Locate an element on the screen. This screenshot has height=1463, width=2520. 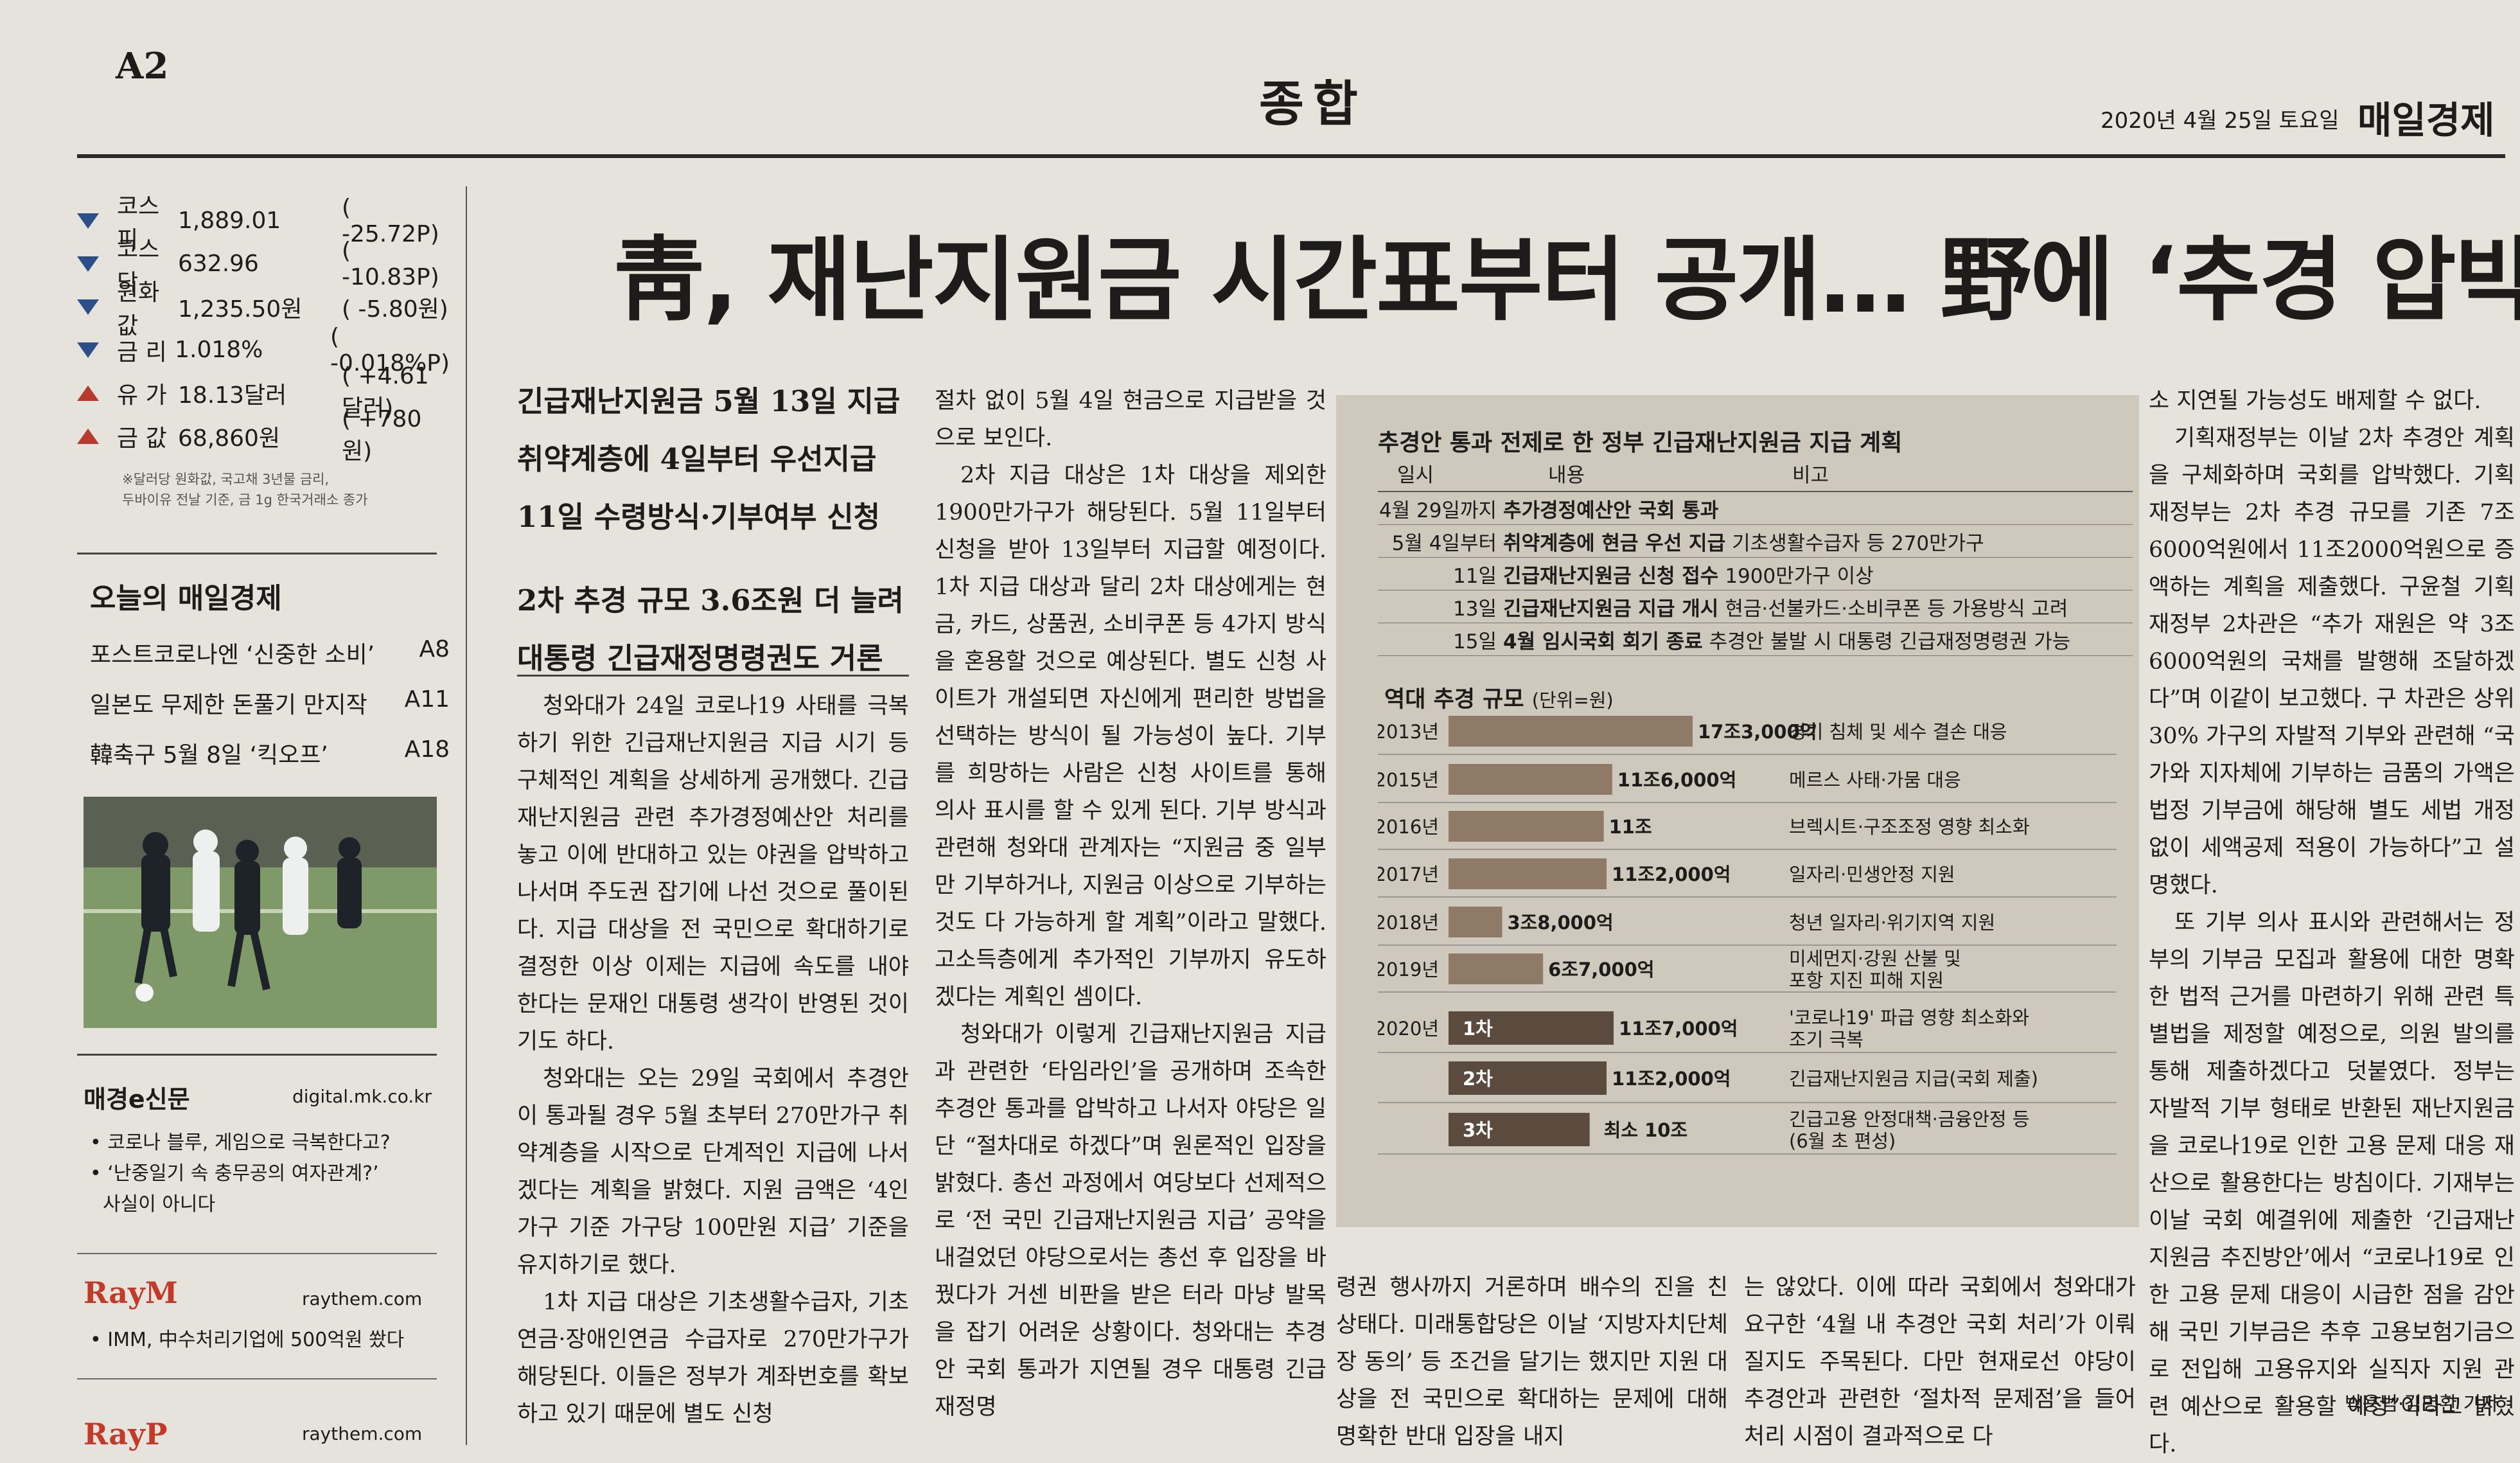
plan-row: 4월 29일까지 추가경정예산안 국회 통과 is located at coordinates (1756, 508).